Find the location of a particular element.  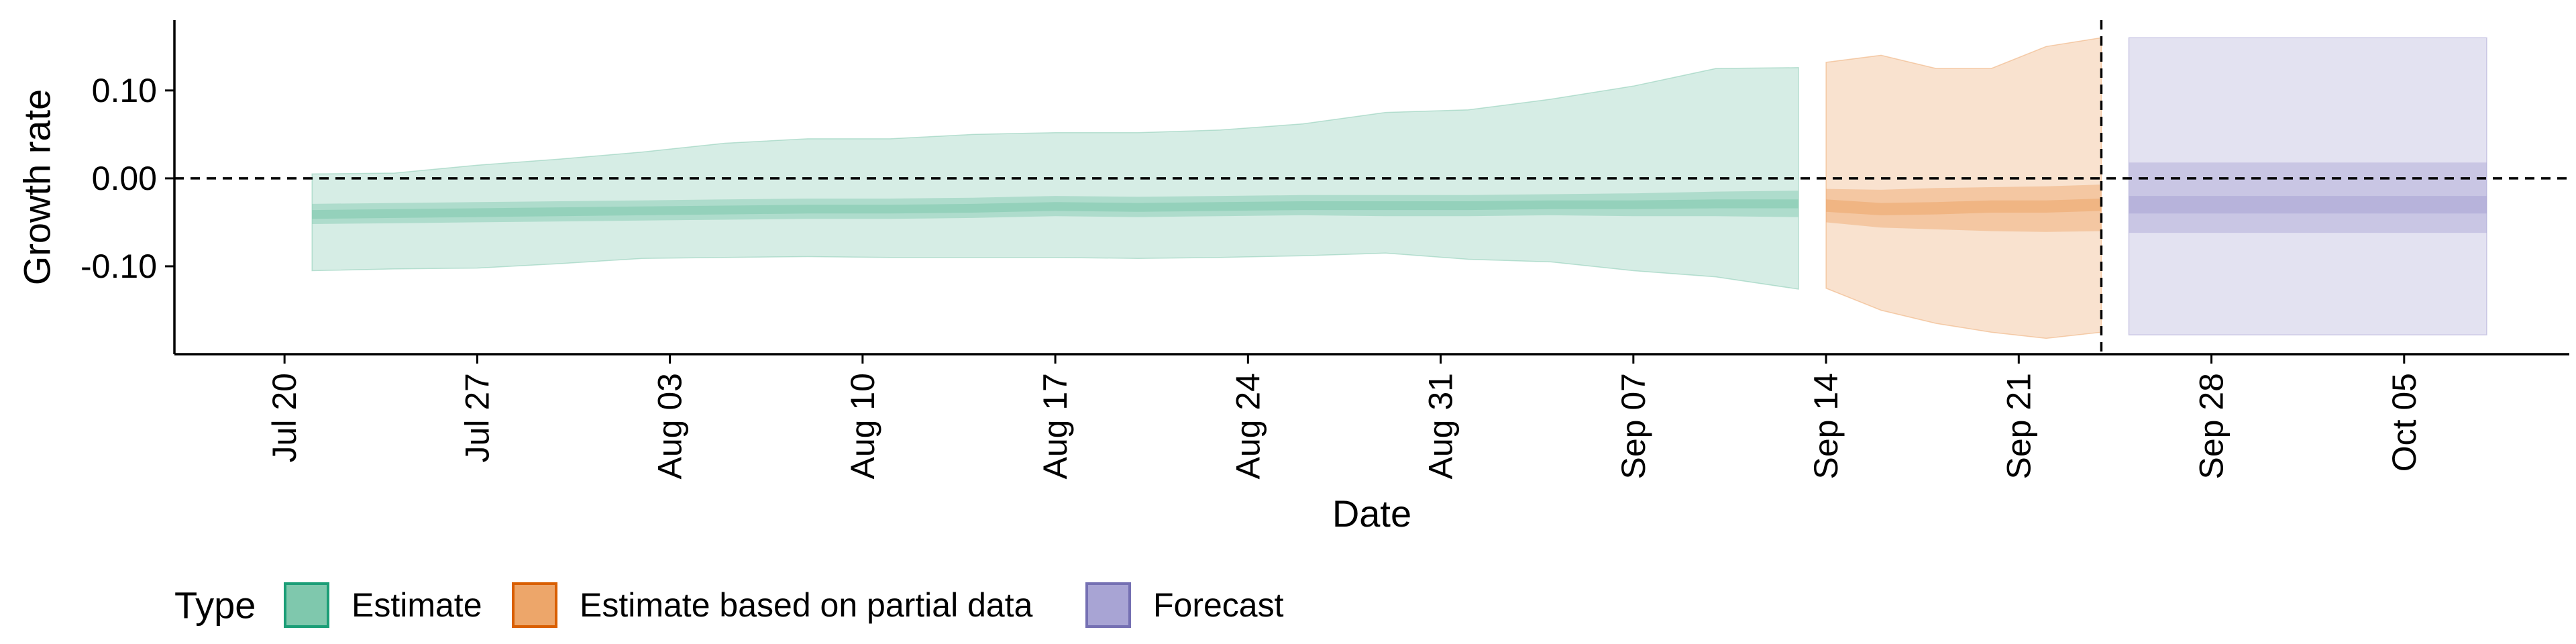

x-tick-label-7: Sep 07 is located at coordinates (1633, 426).